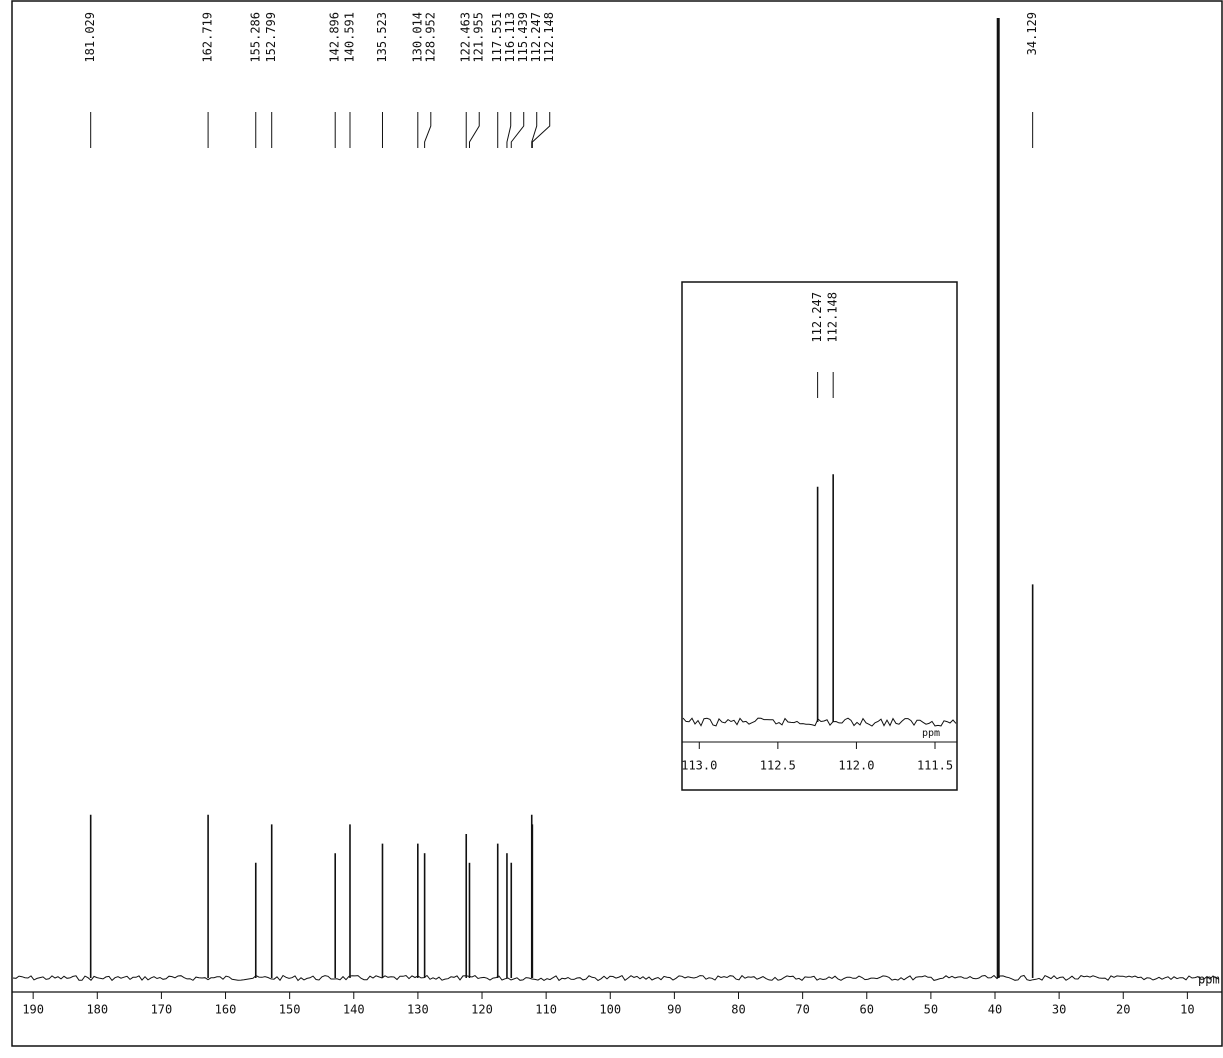  Describe the element at coordinates (255, 37) in the screenshot. I see `peak-label: 155.286` at that location.